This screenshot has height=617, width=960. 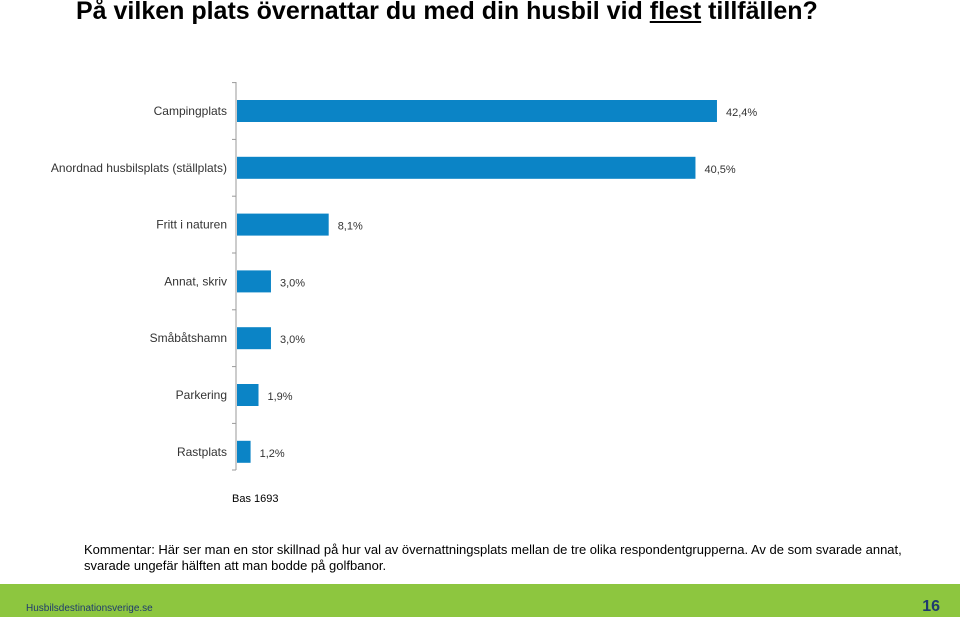 What do you see at coordinates (350, 227) in the screenshot?
I see `data-label: 8,1%` at bounding box center [350, 227].